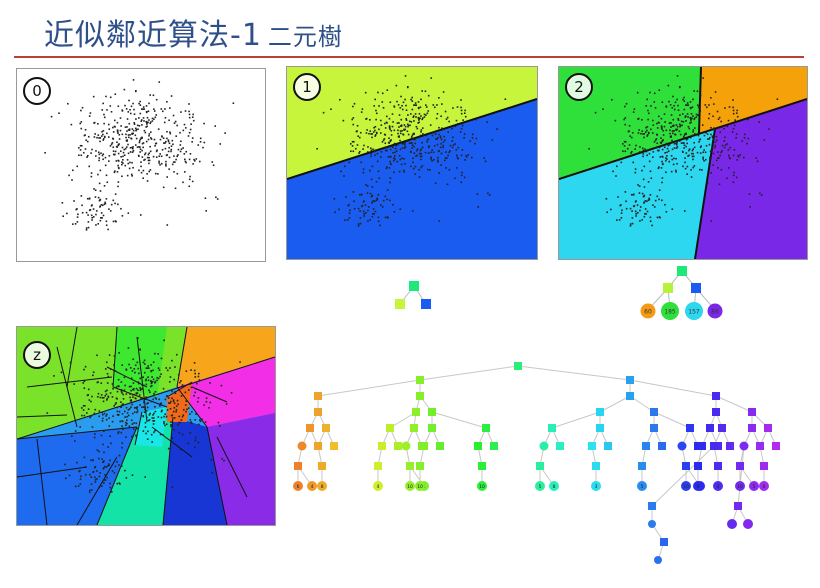 This screenshot has height=588, width=820. What do you see at coordinates (751, 179) in the screenshot?
I see `region` at bounding box center [751, 179].